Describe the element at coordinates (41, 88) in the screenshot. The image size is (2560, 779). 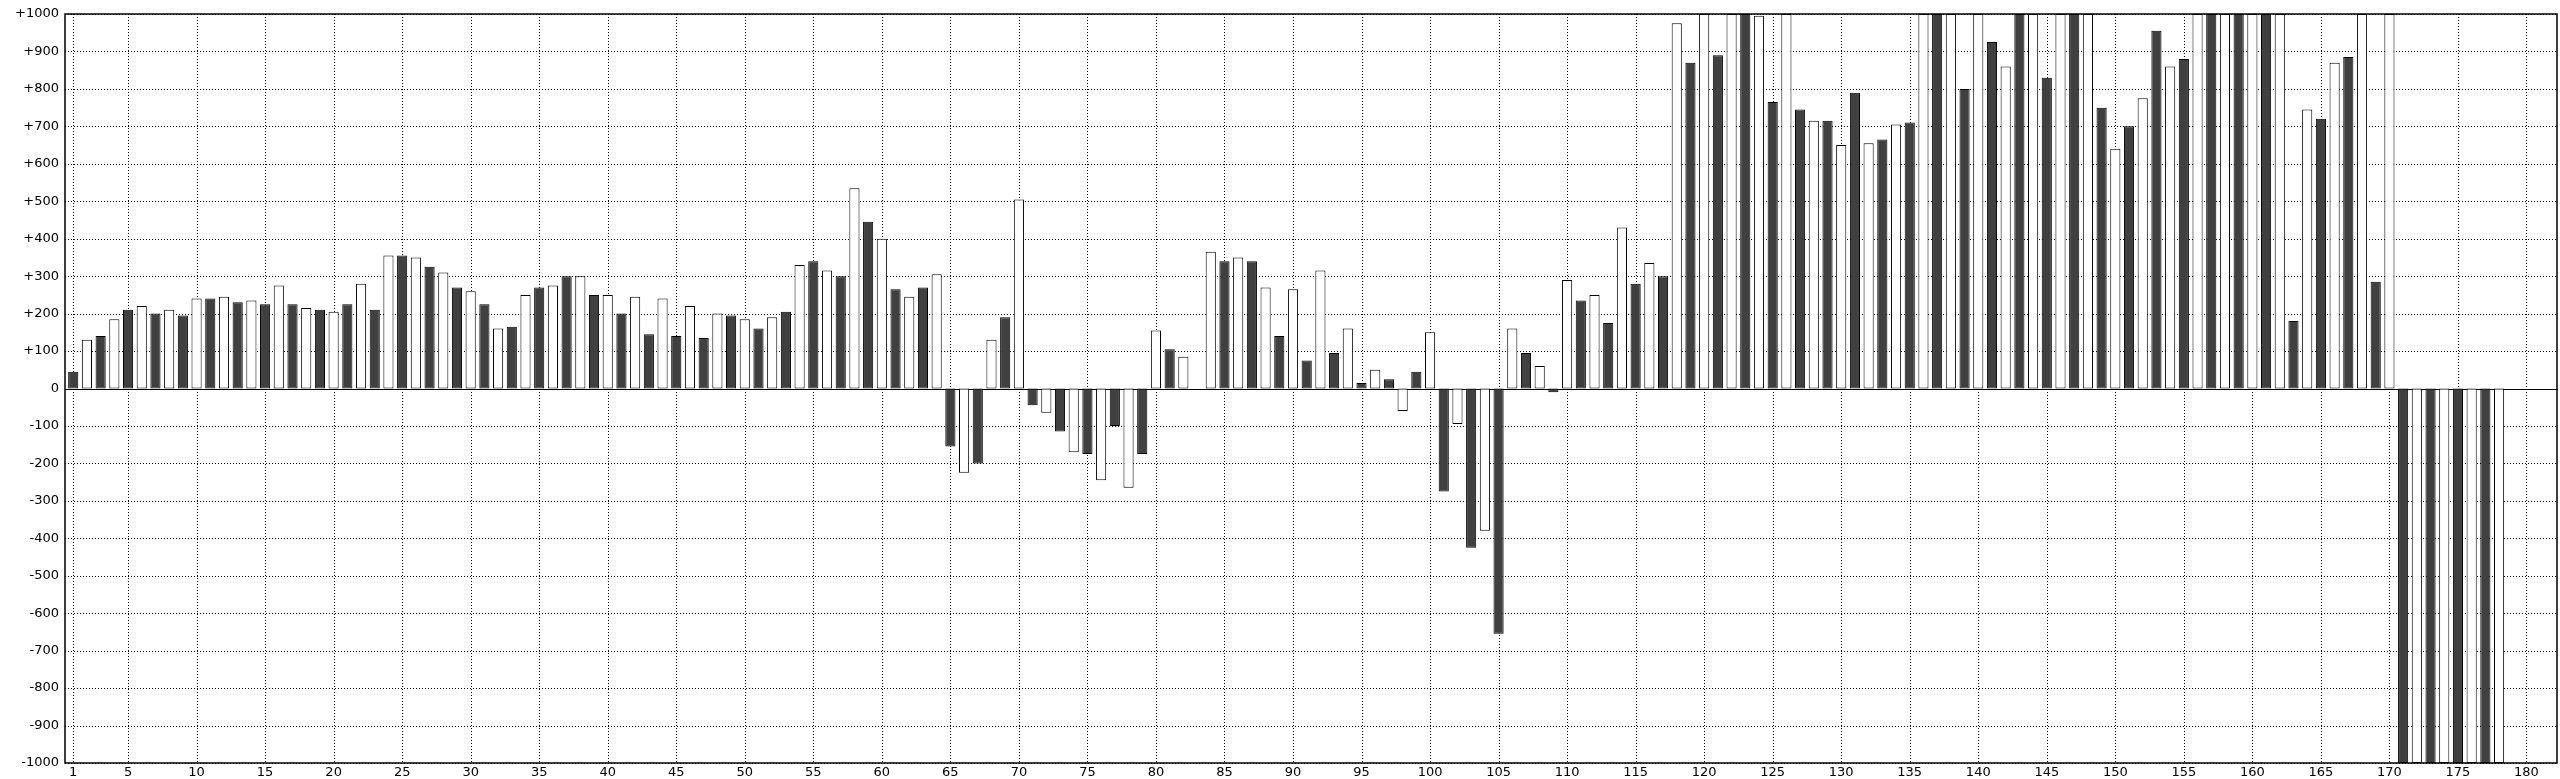
I see `y-tick-label: +800` at that location.